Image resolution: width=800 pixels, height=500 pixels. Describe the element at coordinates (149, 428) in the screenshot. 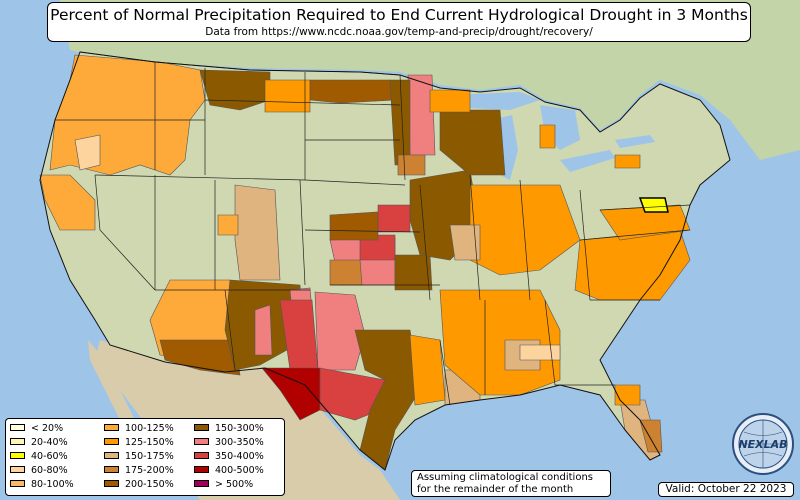

I see `legend-label: 100-125%` at that location.